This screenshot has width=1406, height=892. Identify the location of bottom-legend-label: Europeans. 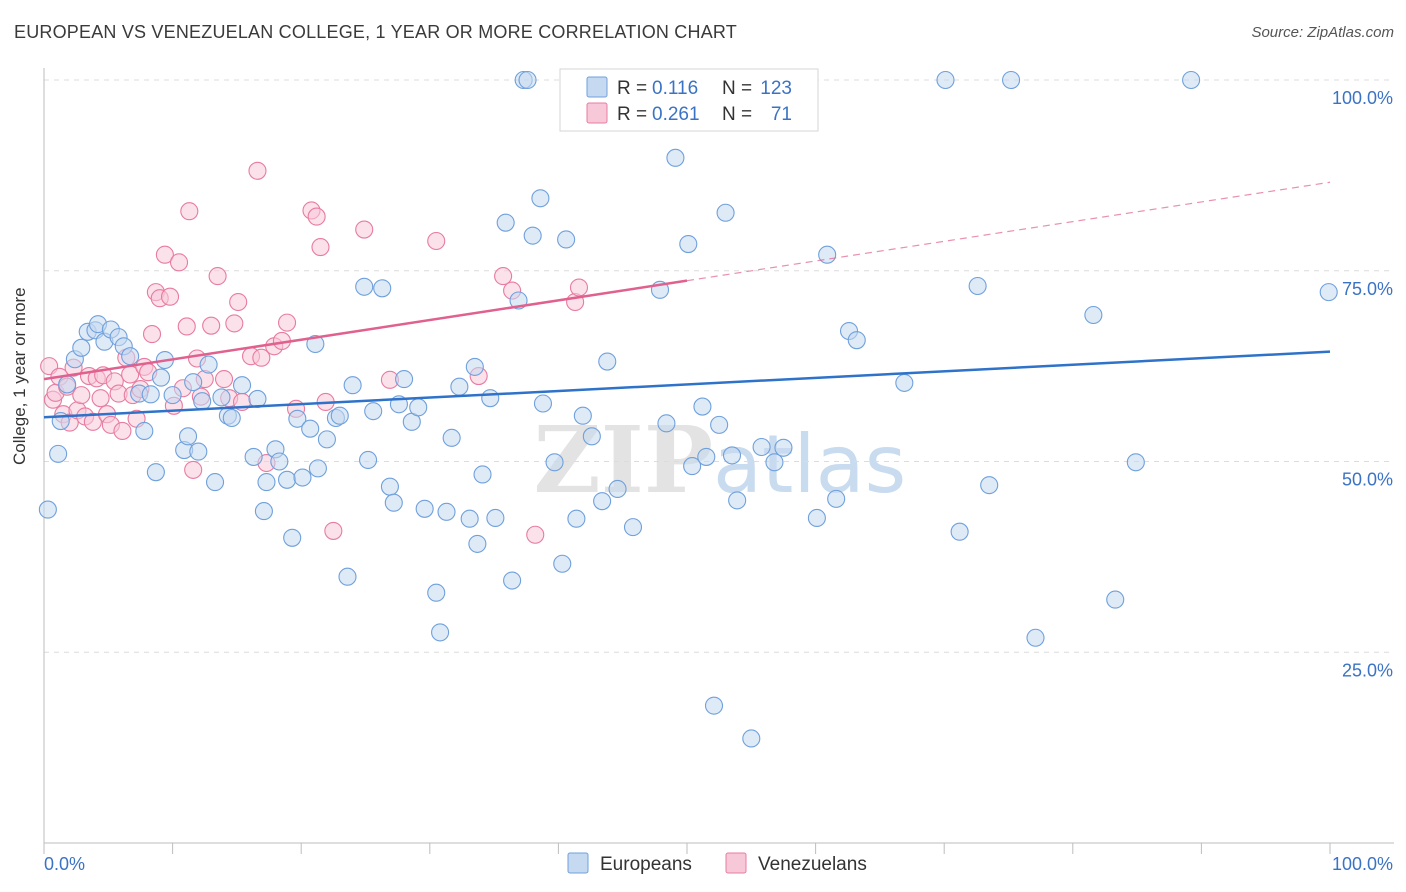
(646, 864).